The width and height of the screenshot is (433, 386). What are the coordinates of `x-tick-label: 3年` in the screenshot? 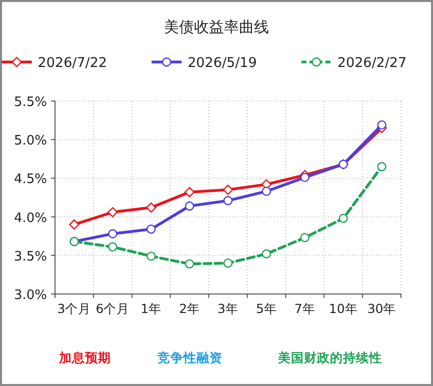 It's located at (228, 308).